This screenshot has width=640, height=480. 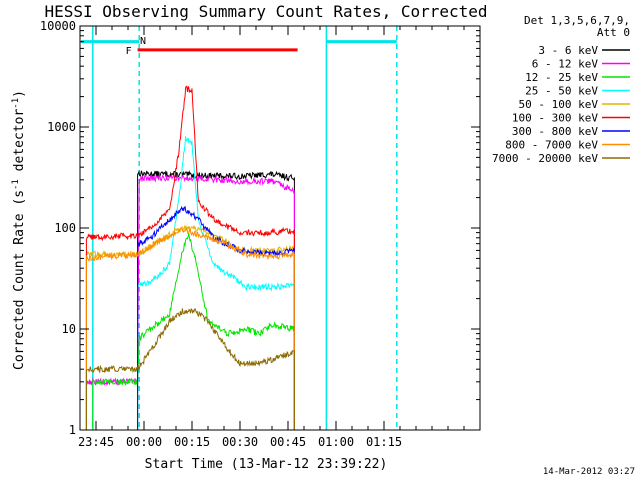 I want to click on y-tick-label: 100, so click(x=65, y=228).